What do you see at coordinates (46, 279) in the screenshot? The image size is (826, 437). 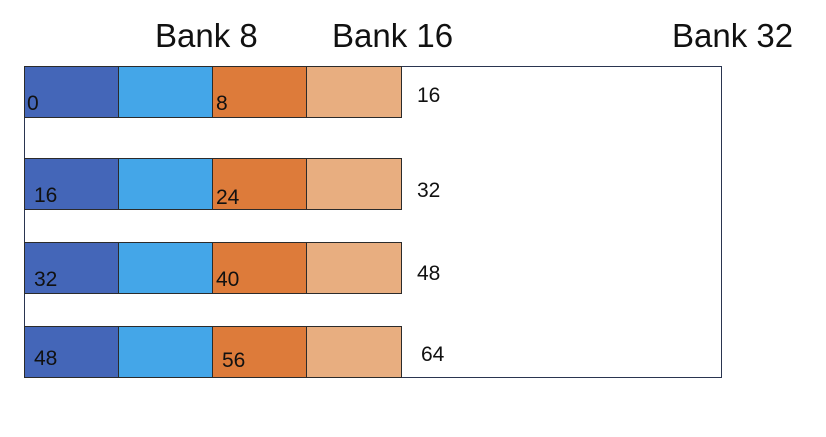 I see `row-2-start-label: 32` at bounding box center [46, 279].